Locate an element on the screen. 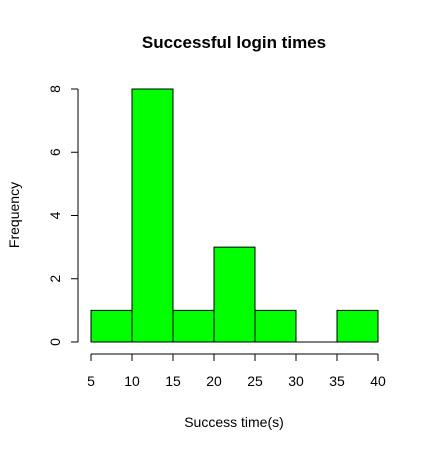 This screenshot has width=430, height=451. y-axis: 0 2 4 6 8 is located at coordinates (63, 215).